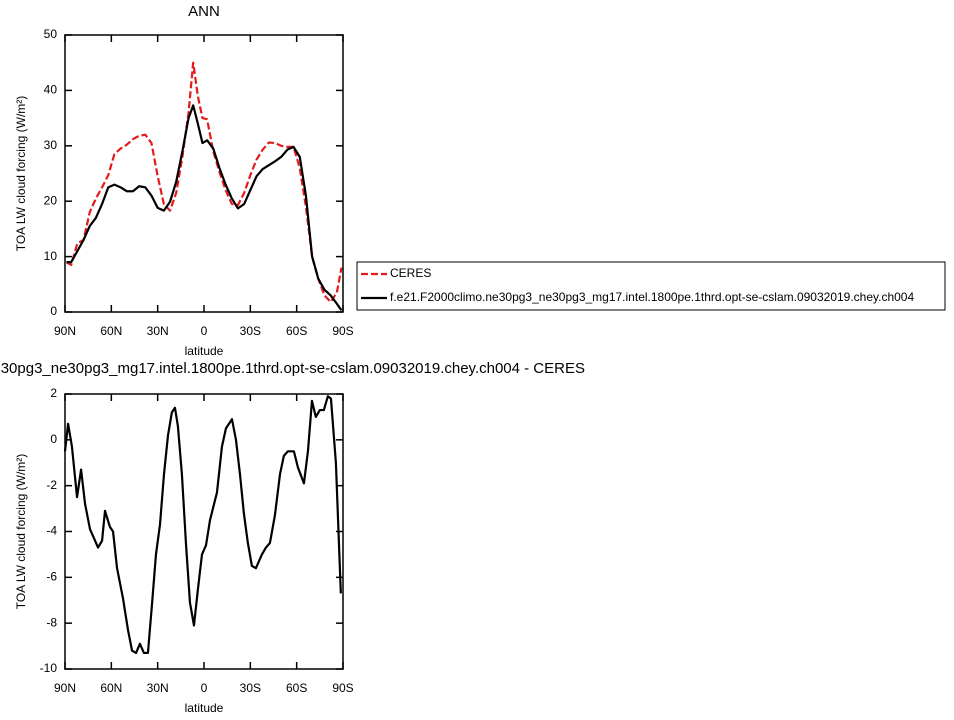 This screenshot has height=720, width=954. Describe the element at coordinates (410, 273) in the screenshot. I see `legend-label: CERES` at that location.